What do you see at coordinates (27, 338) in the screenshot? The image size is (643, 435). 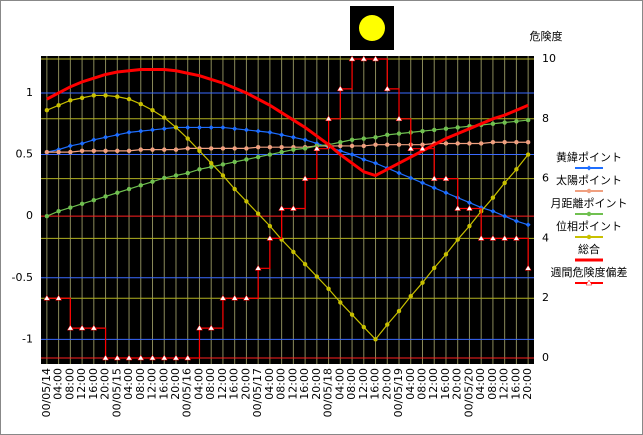 I see `y-tick-label: -1` at bounding box center [27, 338].